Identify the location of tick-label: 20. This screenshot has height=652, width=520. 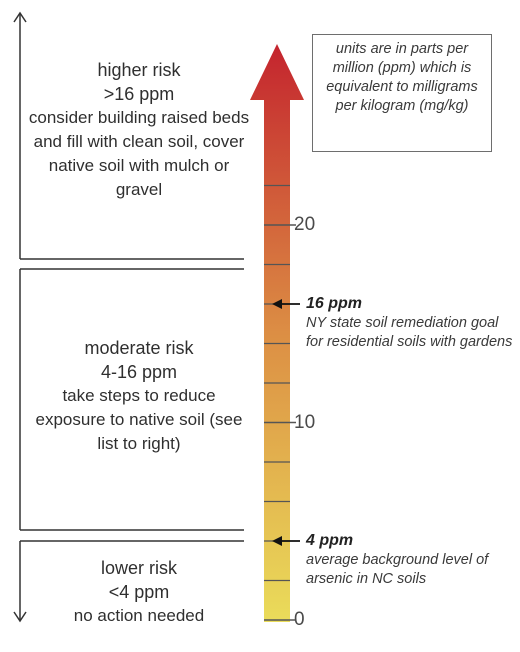
(305, 224).